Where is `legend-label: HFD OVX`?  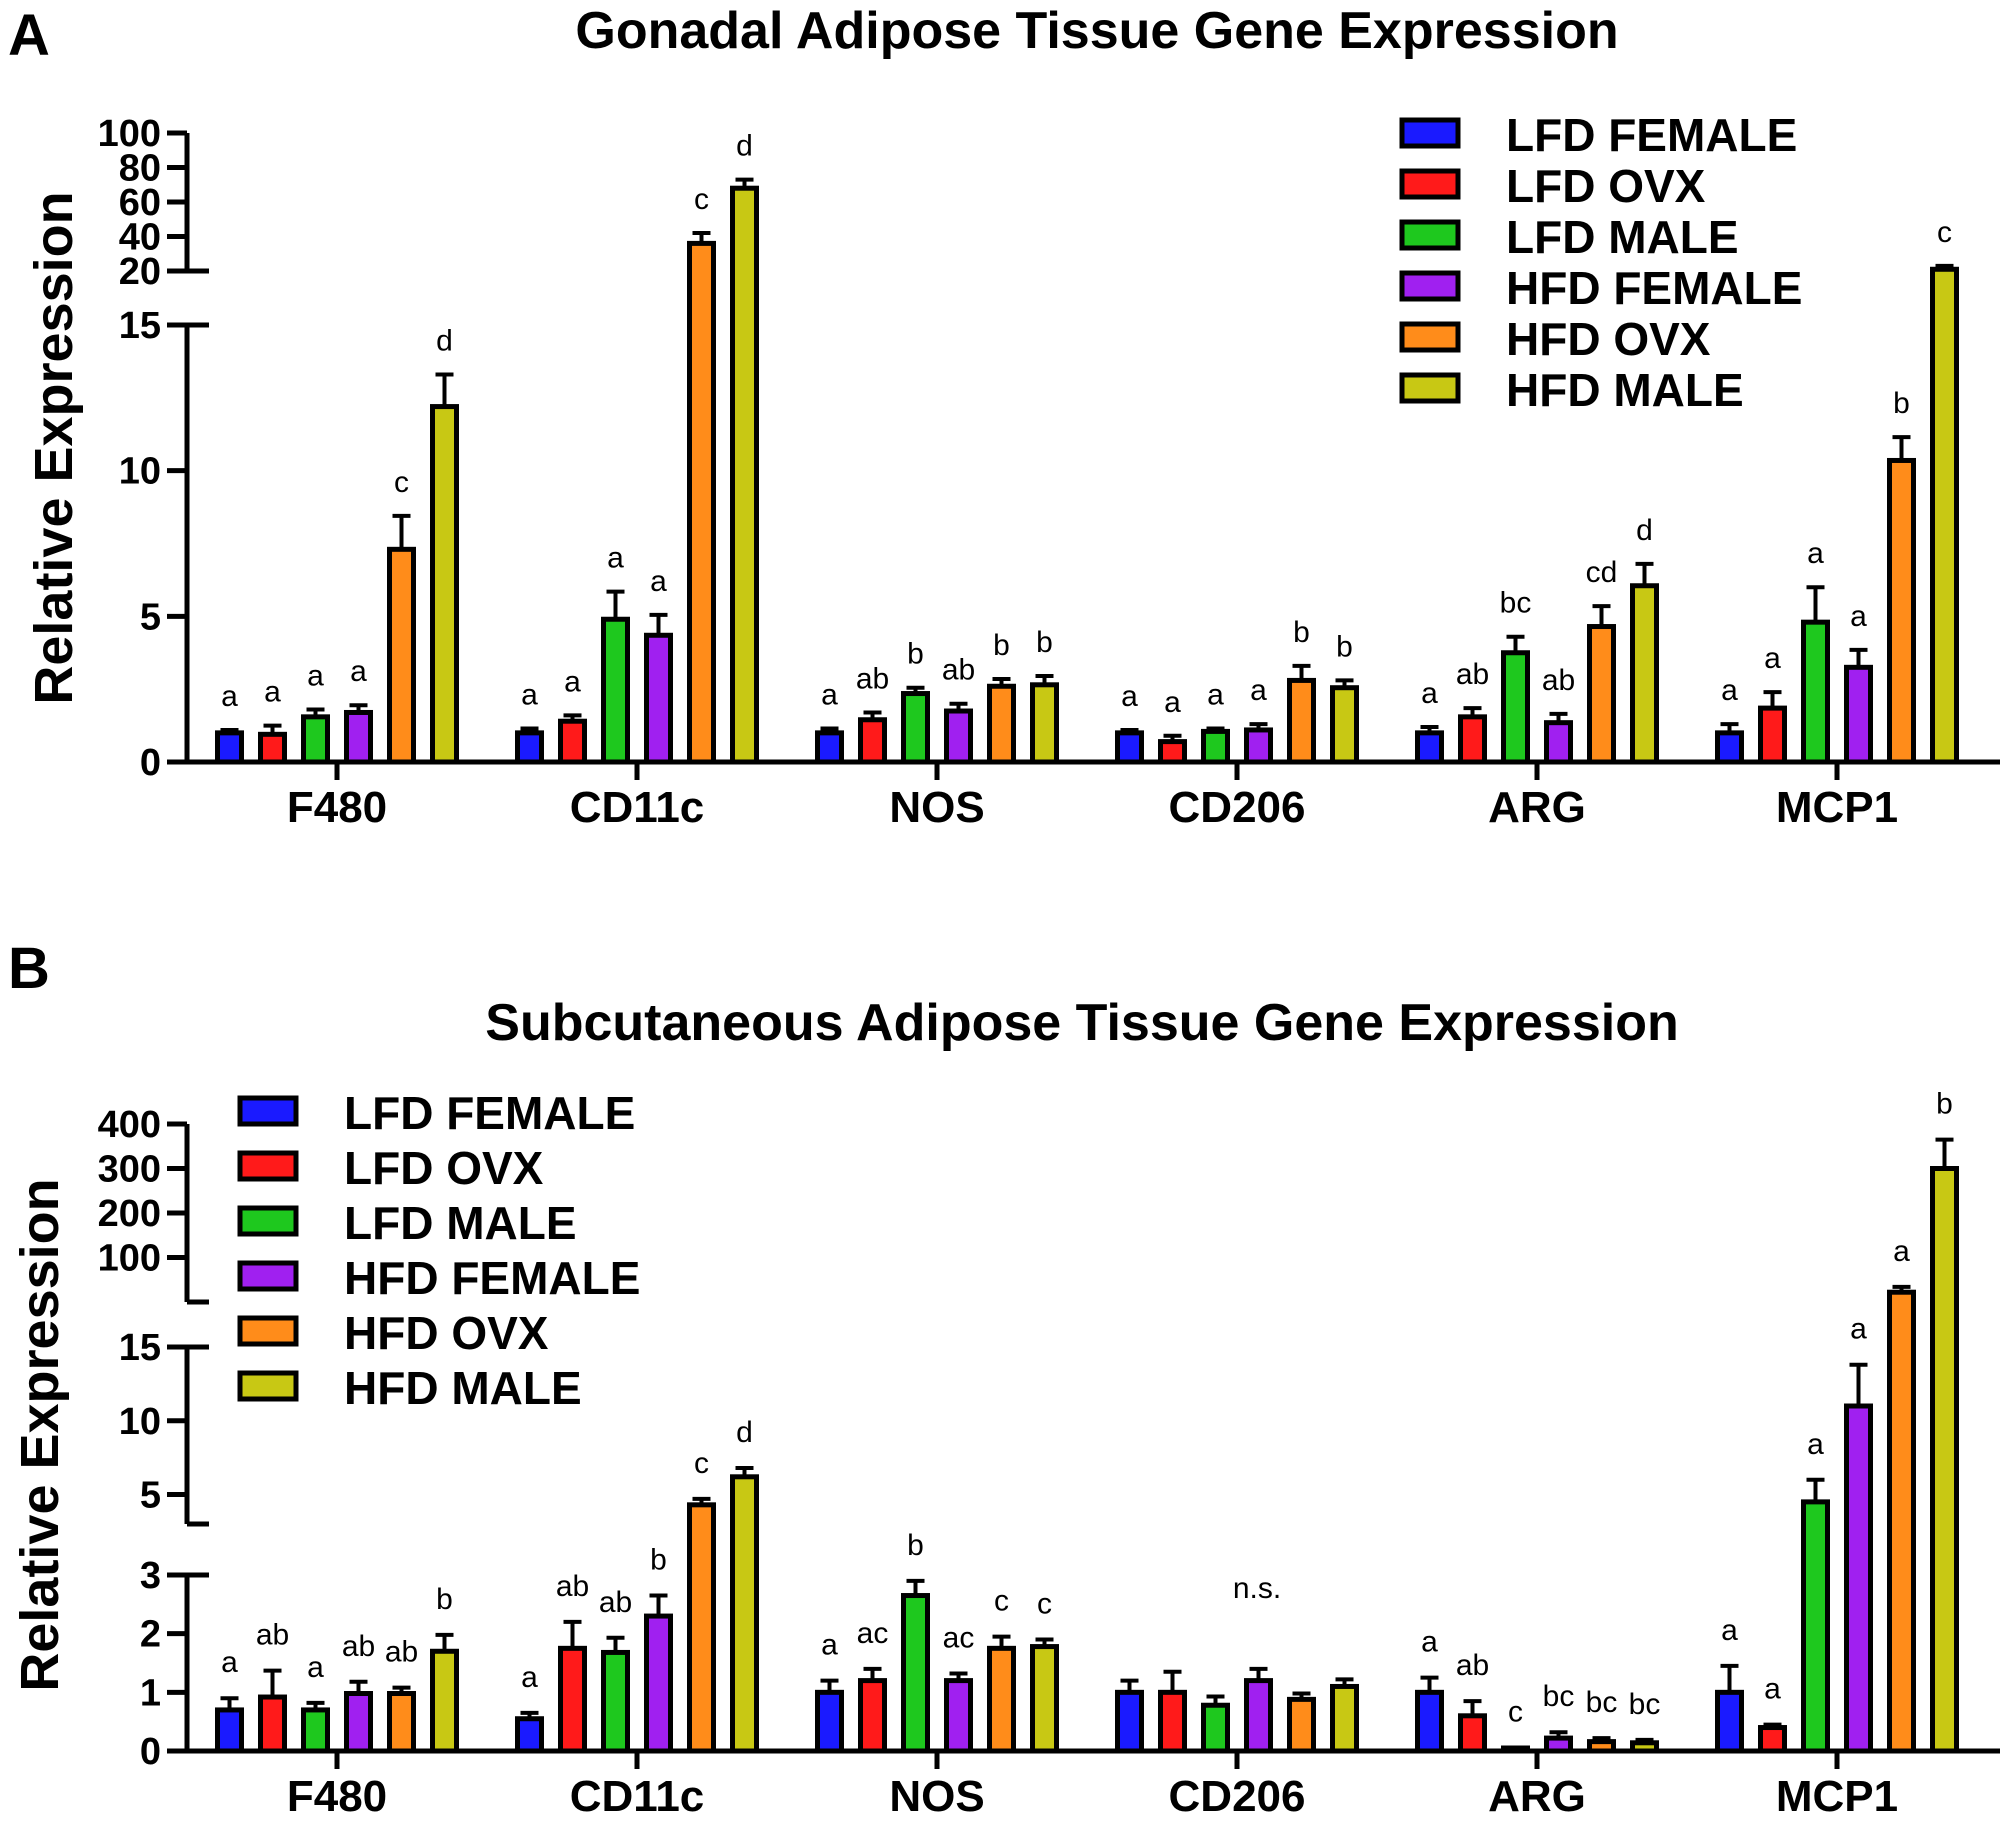
legend-label: HFD OVX is located at coordinates (1608, 339).